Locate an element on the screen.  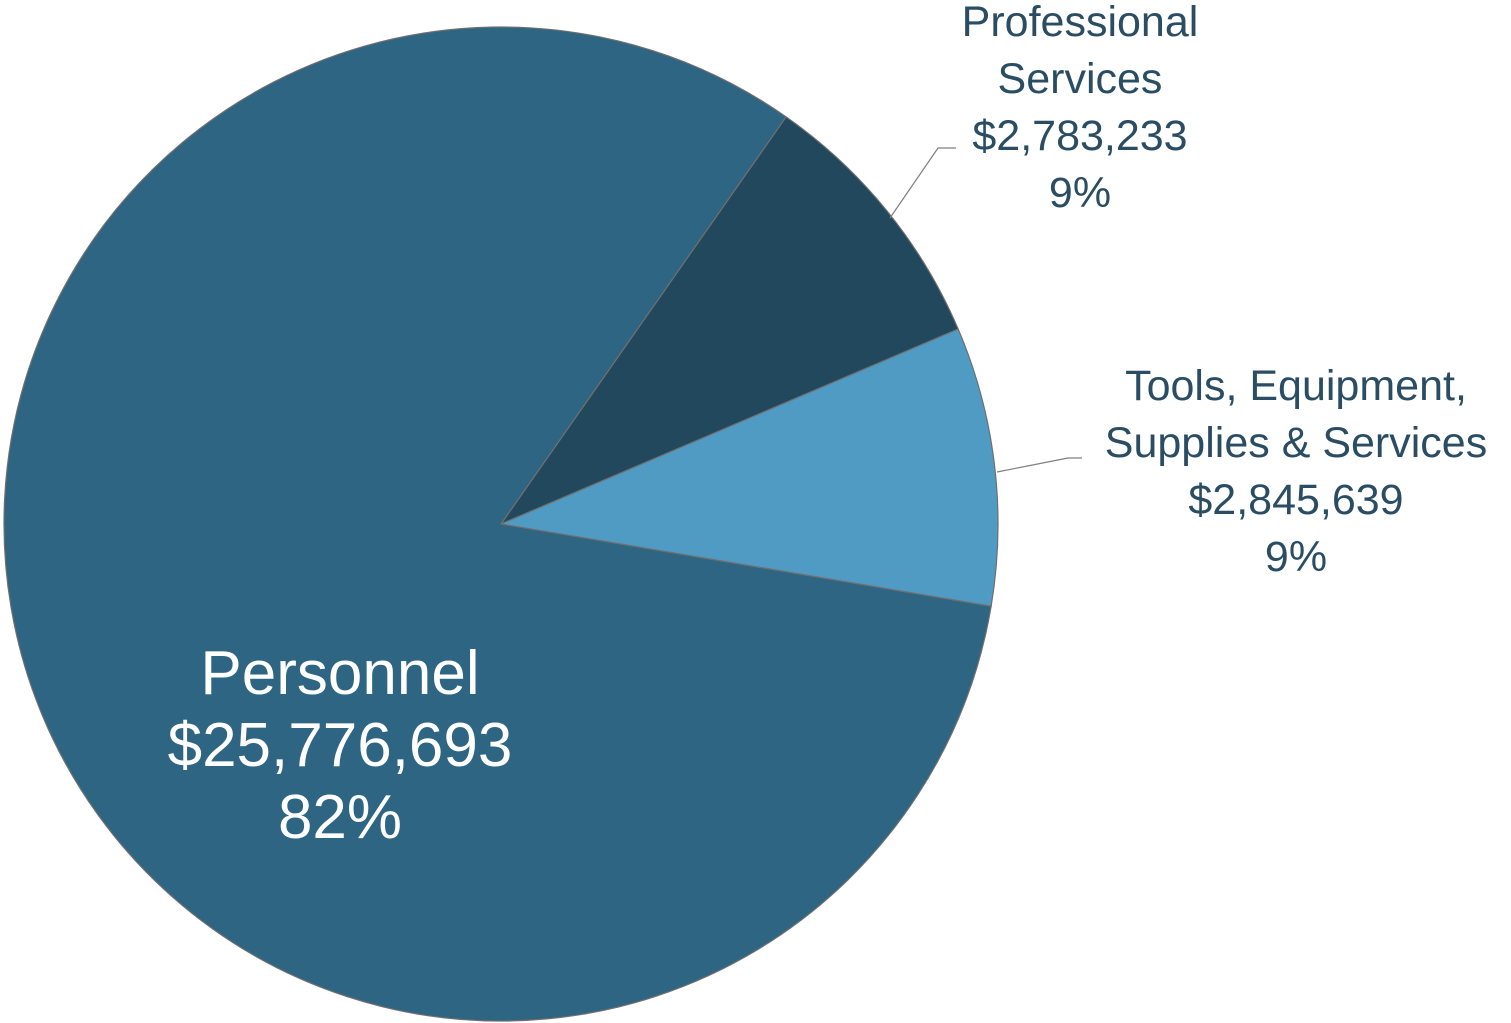
slice-label-professional-services: Professional Services $2,783,233 9% is located at coordinates (1080, 108).